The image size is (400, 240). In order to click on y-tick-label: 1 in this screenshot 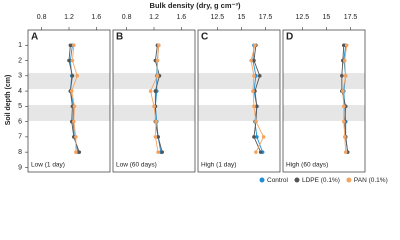, I will do `click(20, 45)`.